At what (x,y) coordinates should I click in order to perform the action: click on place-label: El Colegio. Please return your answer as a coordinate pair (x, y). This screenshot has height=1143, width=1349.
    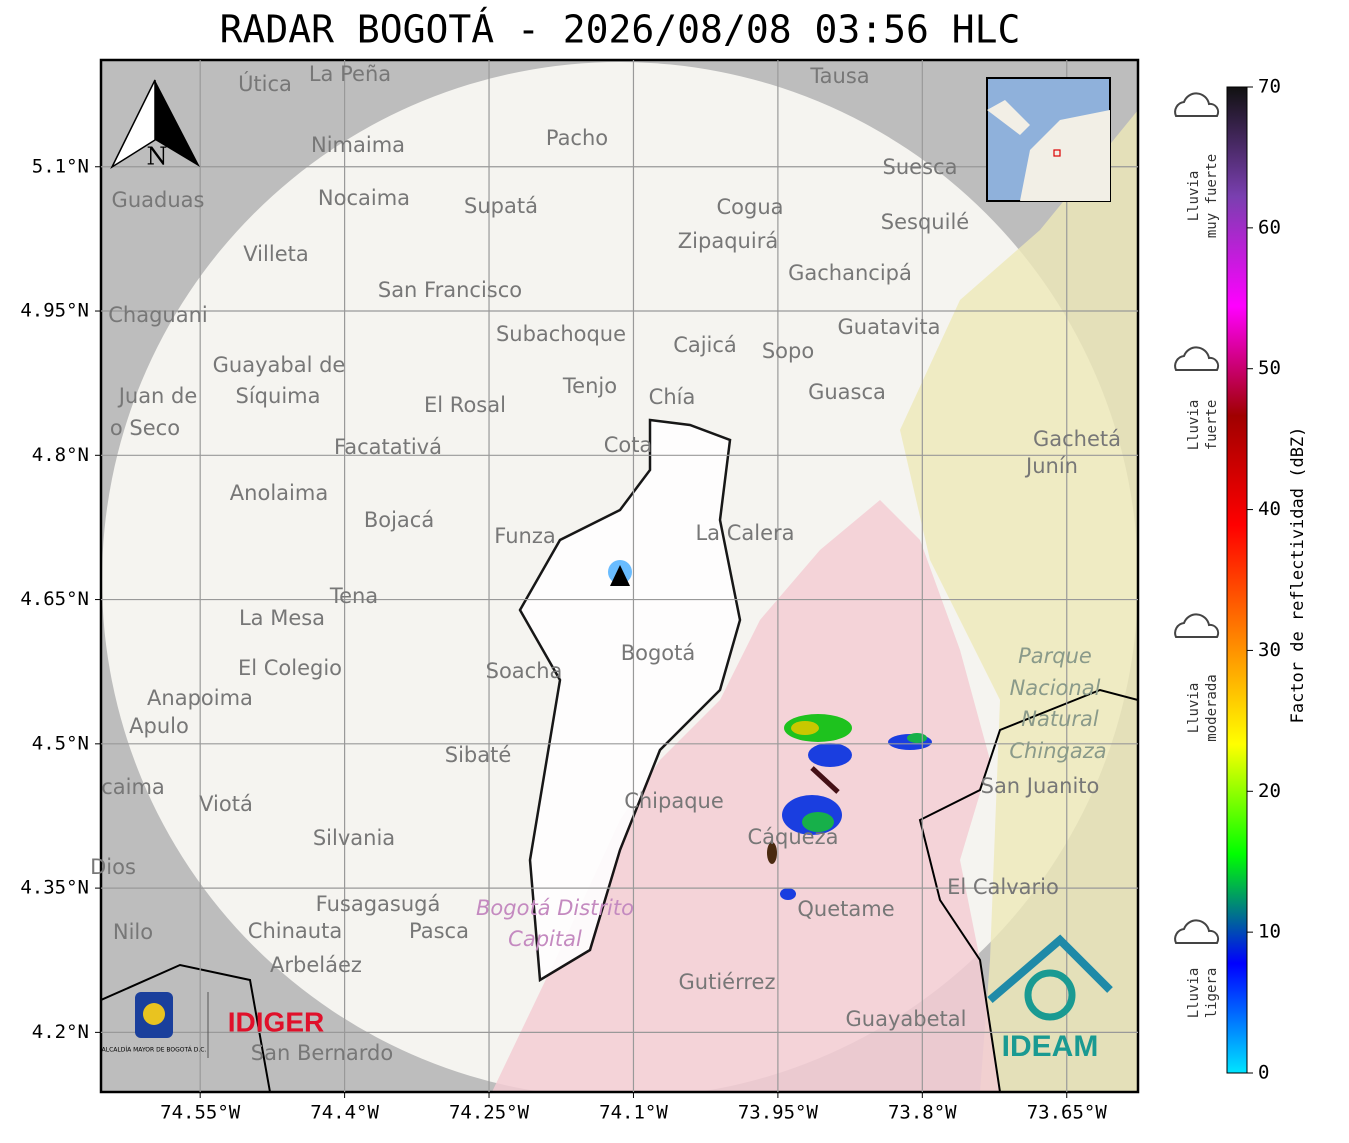
    Looking at the image, I should click on (290, 668).